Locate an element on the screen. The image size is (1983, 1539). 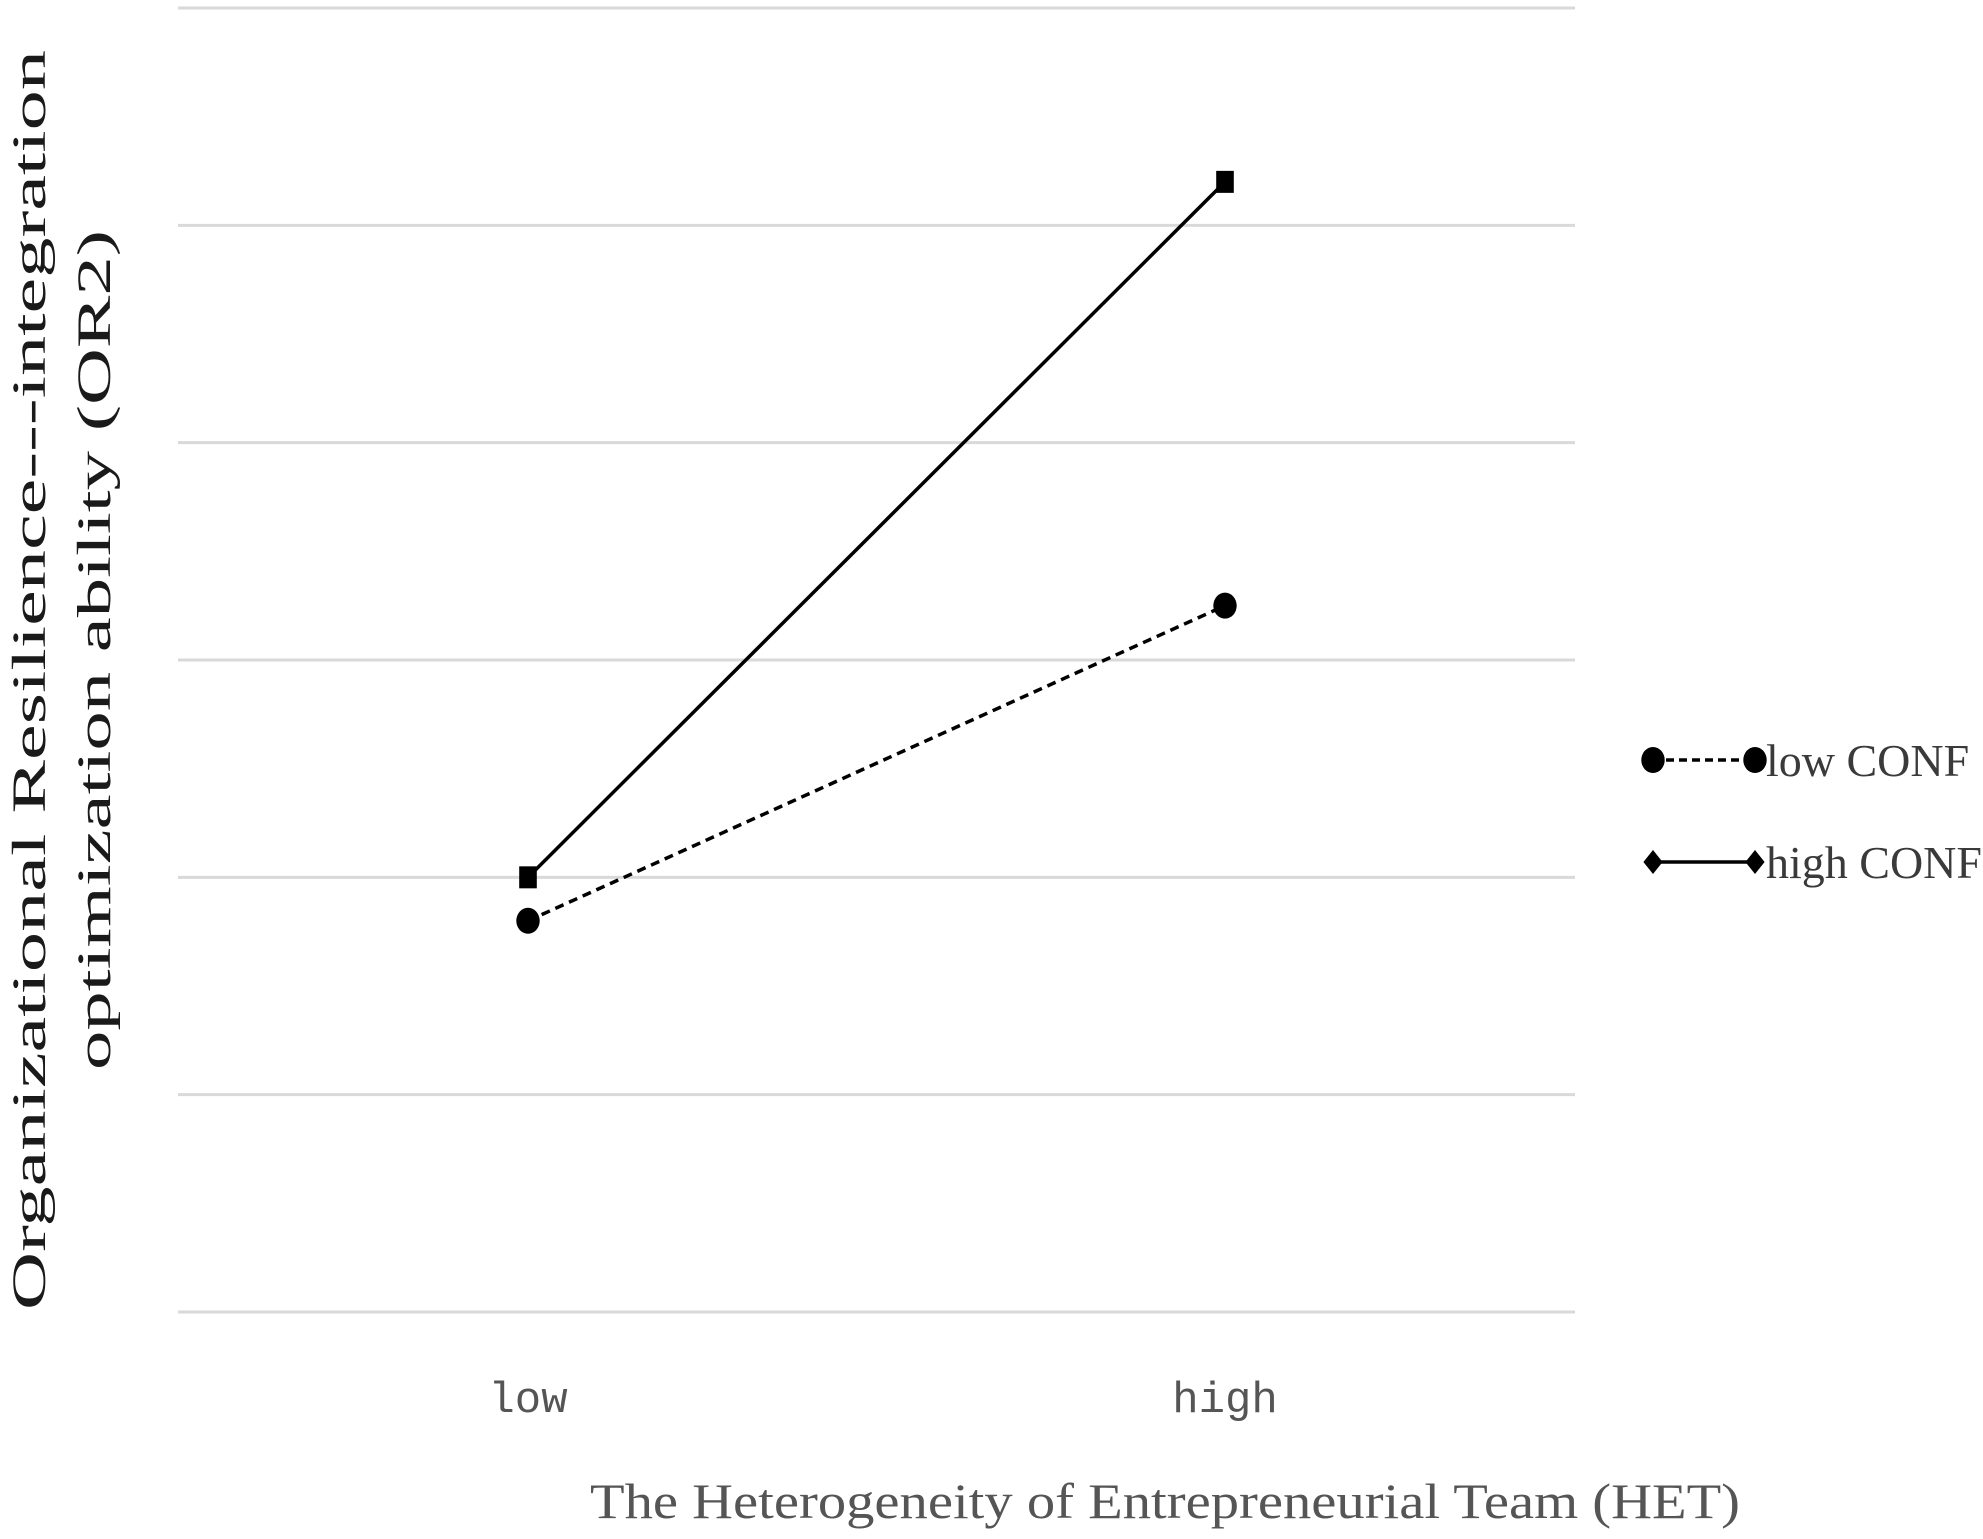
legend-item-high-conf: high CONF is located at coordinates (1812, 862).